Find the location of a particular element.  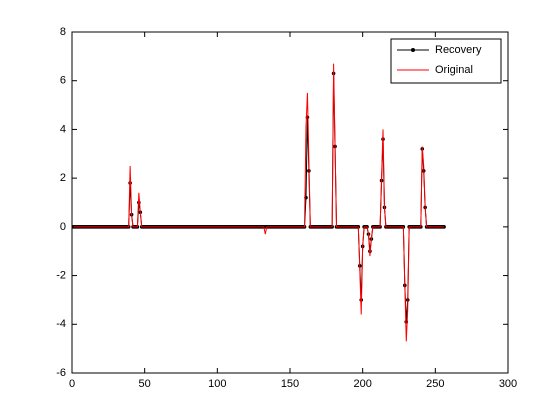

x-tick-label: 300 is located at coordinates (508, 384).